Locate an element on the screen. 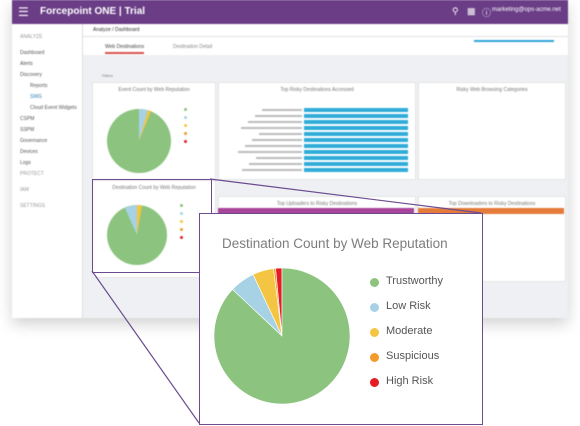  search-icon: ⚲ is located at coordinates (455, 11).